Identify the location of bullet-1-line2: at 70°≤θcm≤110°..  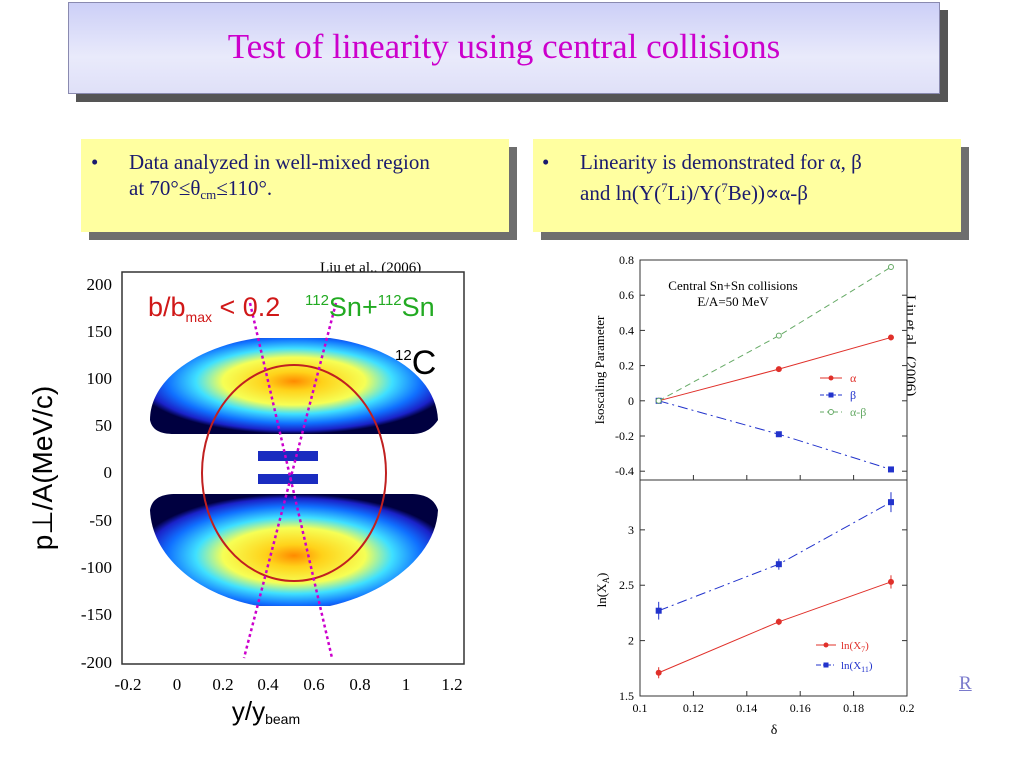
(279, 191).